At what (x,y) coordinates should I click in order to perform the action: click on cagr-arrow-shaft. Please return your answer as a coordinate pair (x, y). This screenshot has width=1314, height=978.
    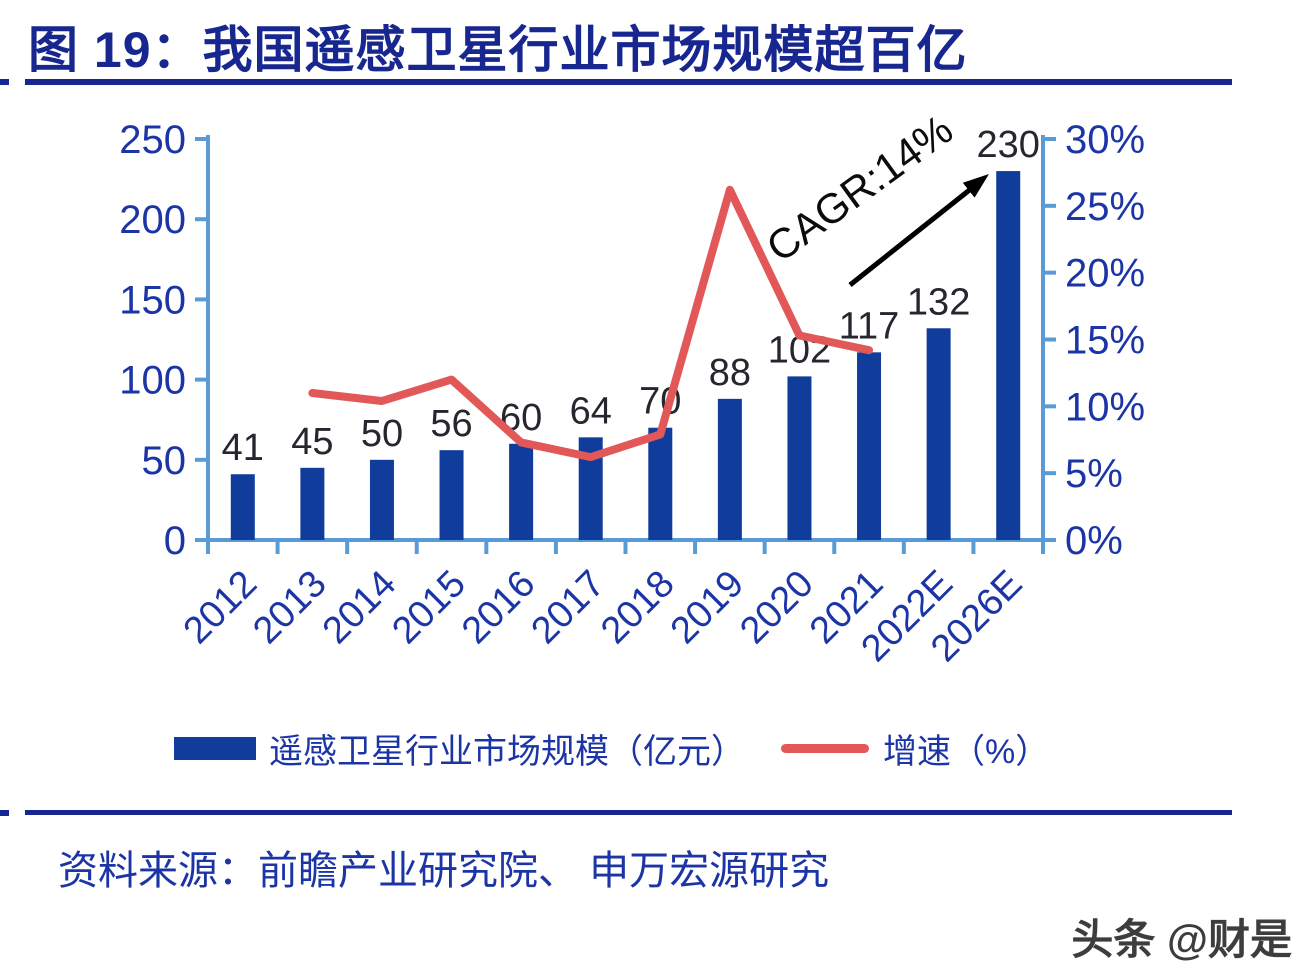
    Looking at the image, I should click on (911, 236).